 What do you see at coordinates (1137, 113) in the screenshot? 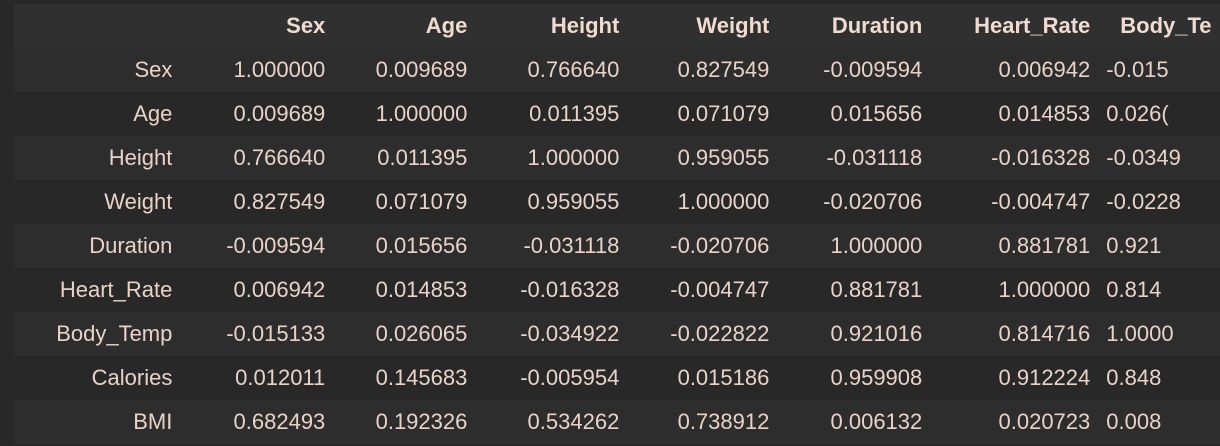
I see `table-cell: 0.026(` at bounding box center [1137, 113].